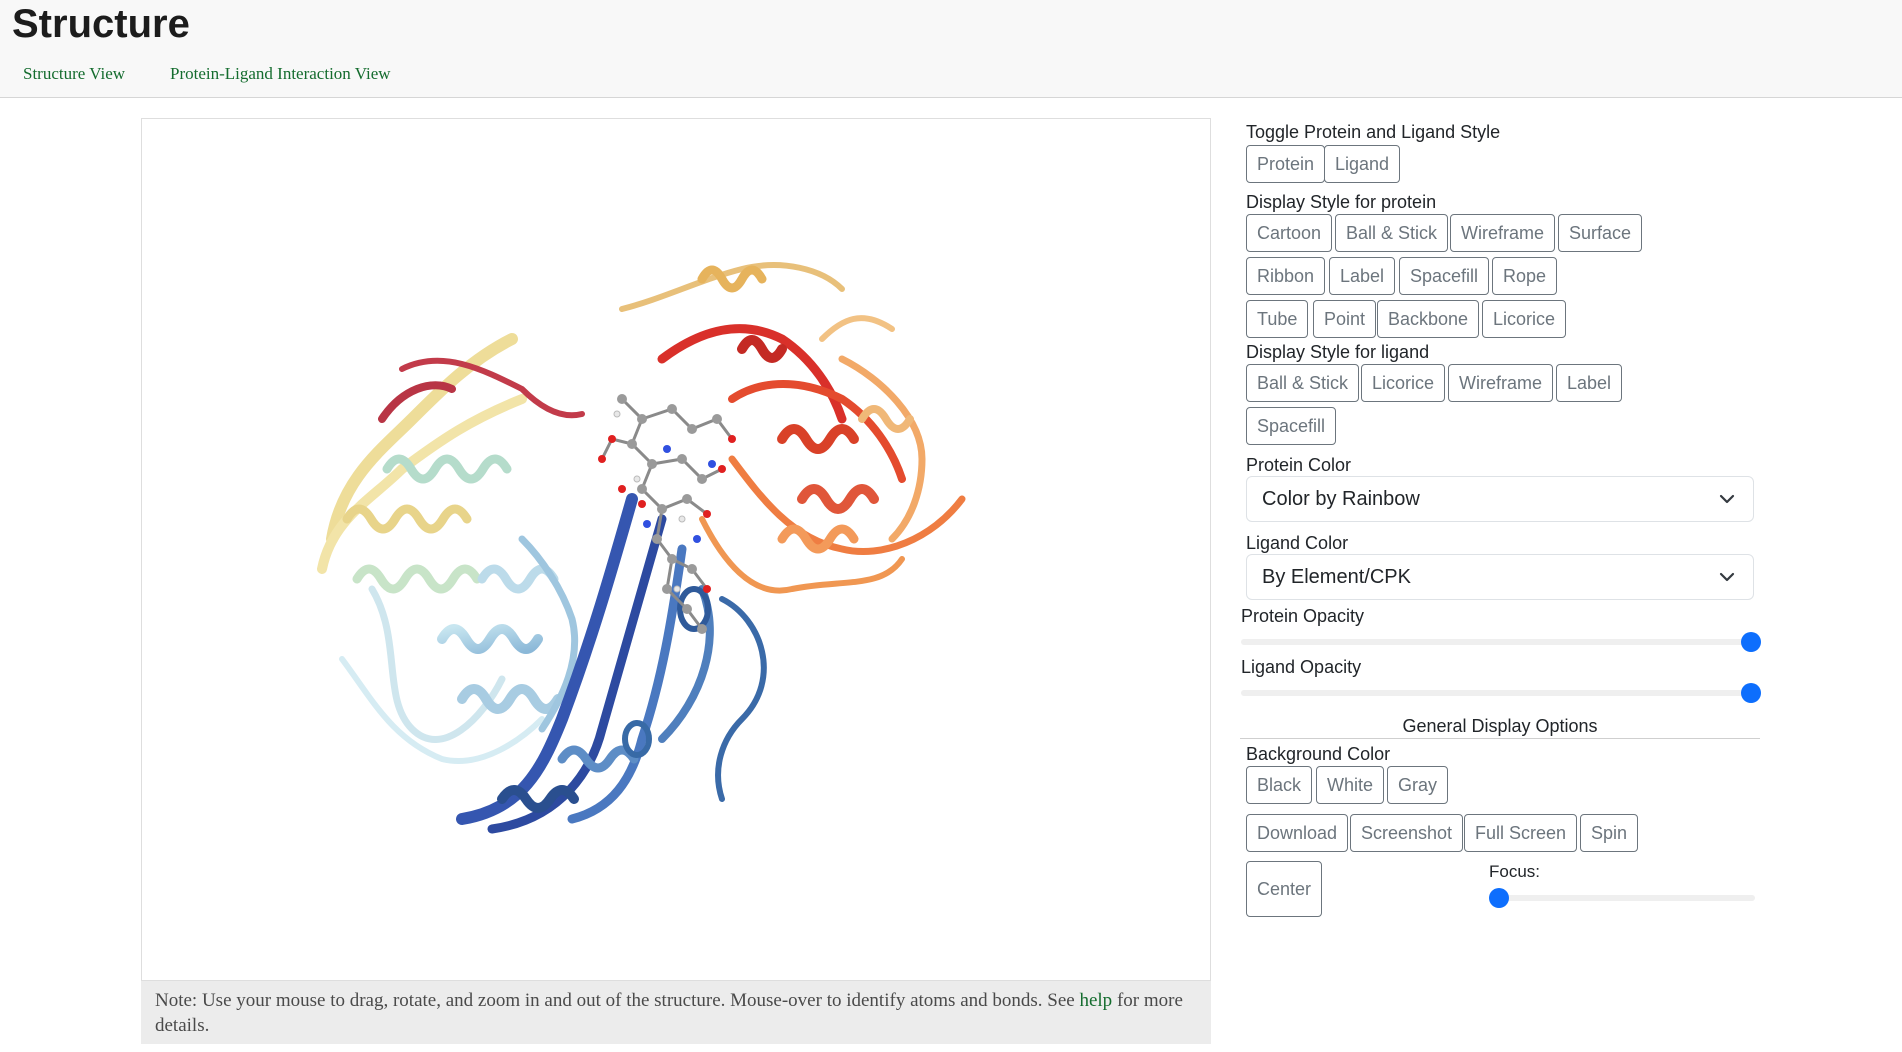  I want to click on download-button: Download, so click(1297, 833).